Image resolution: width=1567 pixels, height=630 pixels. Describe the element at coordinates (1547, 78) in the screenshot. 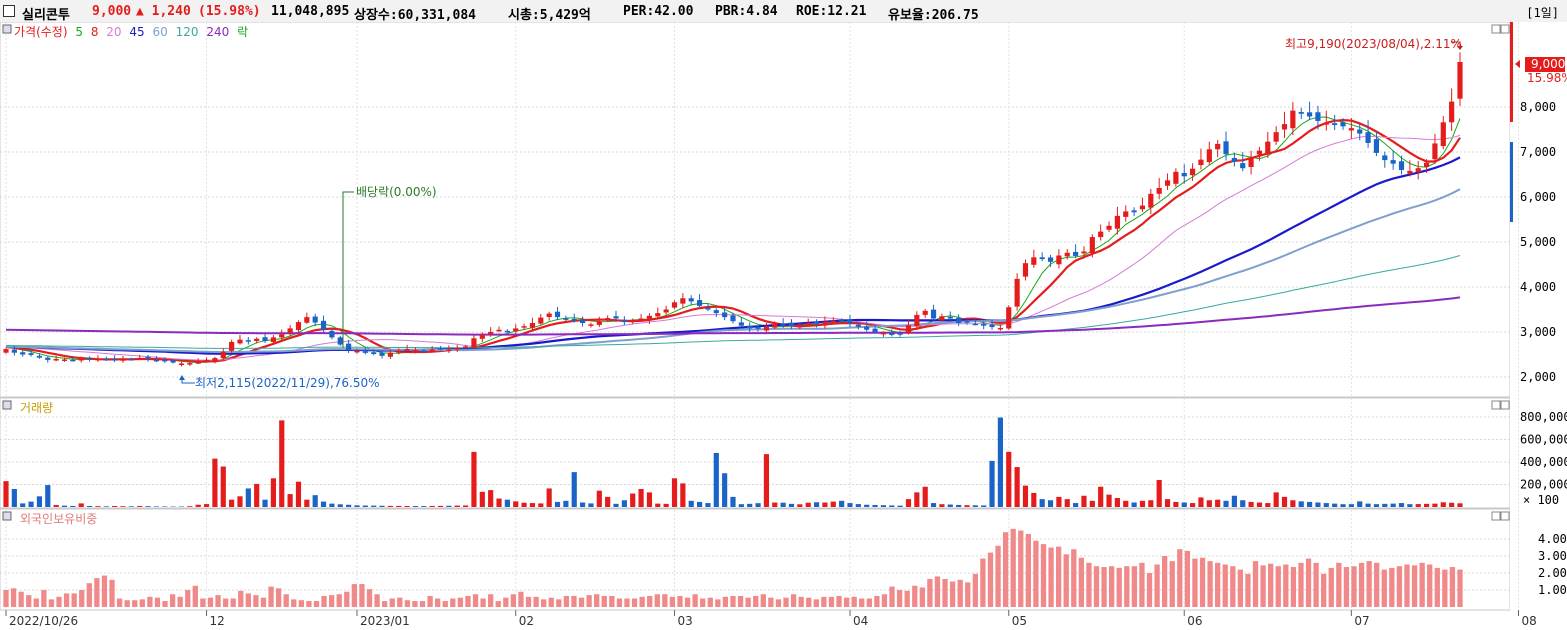

I see `current-change-tag: 15.98%` at that location.